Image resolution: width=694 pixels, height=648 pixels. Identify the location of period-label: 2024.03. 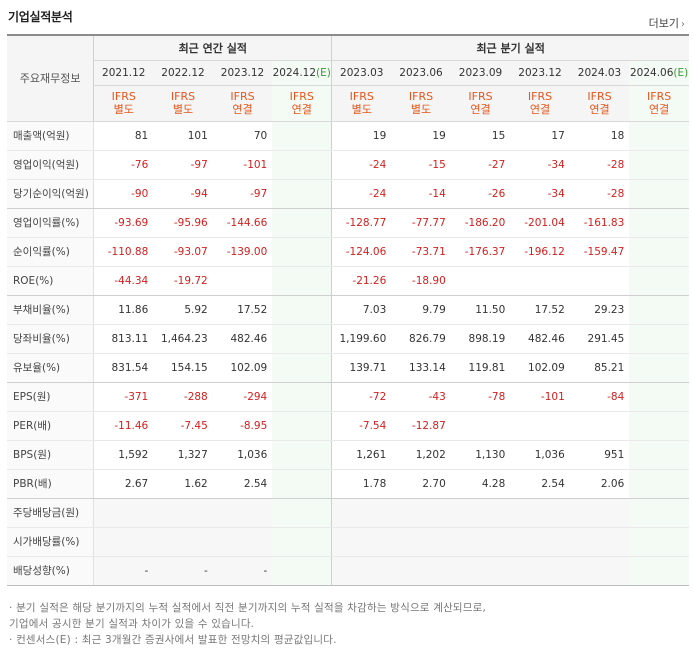
(599, 72).